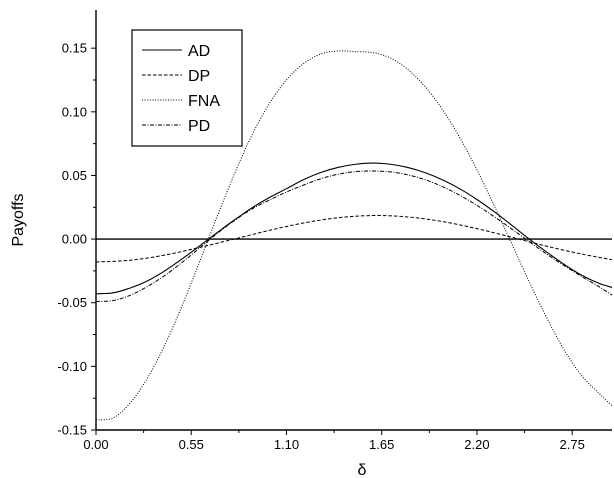 The width and height of the screenshot is (614, 478). Describe the element at coordinates (204, 101) in the screenshot. I see `legend-label-fna: FNA` at that location.